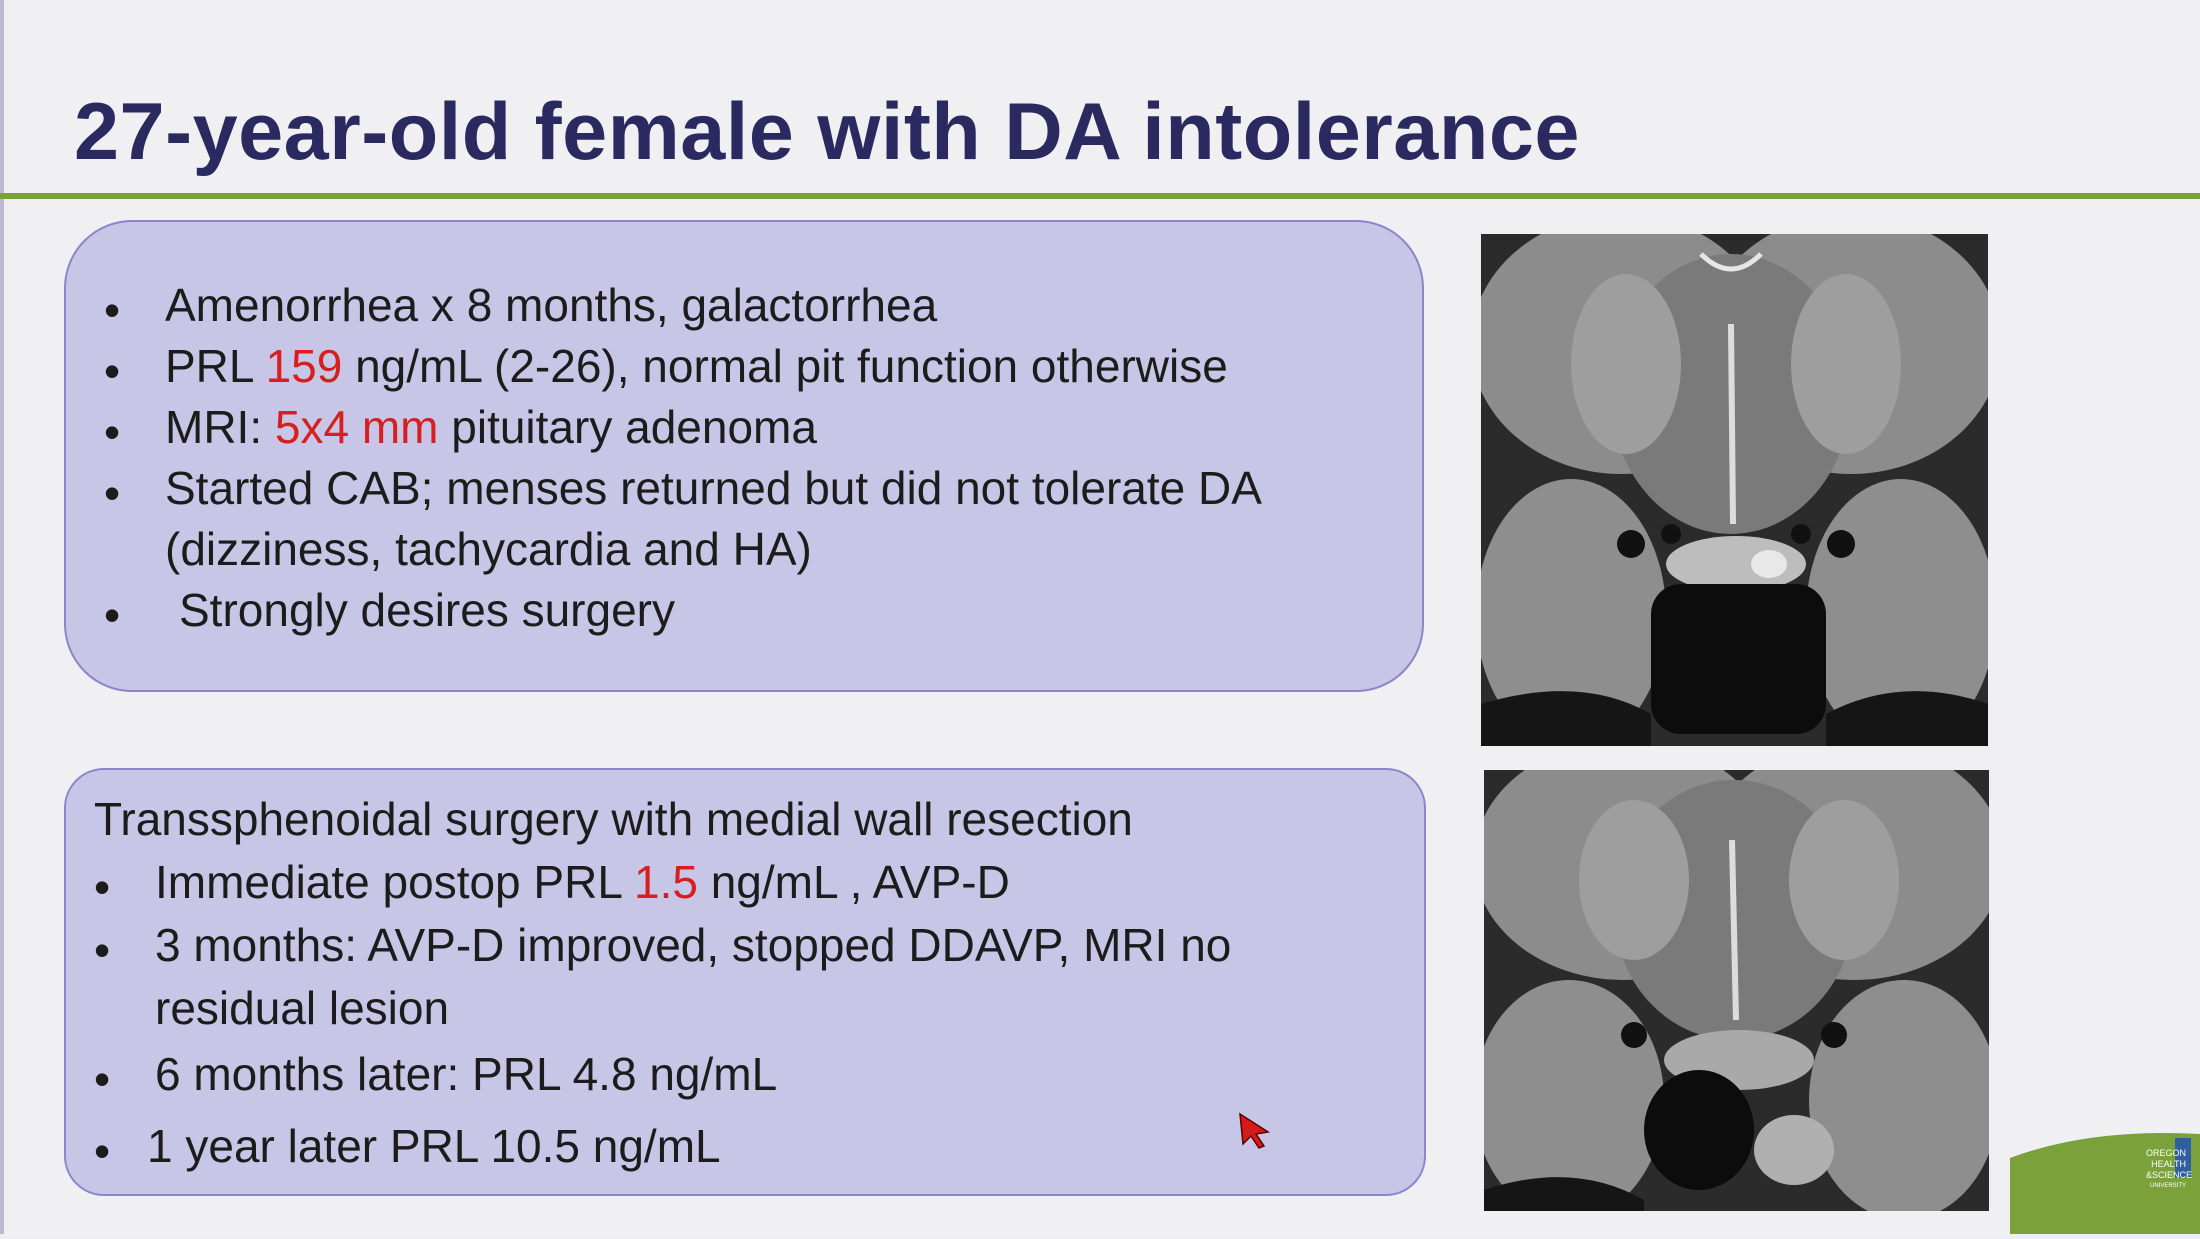  Describe the element at coordinates (427, 610) in the screenshot. I see `history-item-surgery-wish: Strongly desires surgery` at that location.